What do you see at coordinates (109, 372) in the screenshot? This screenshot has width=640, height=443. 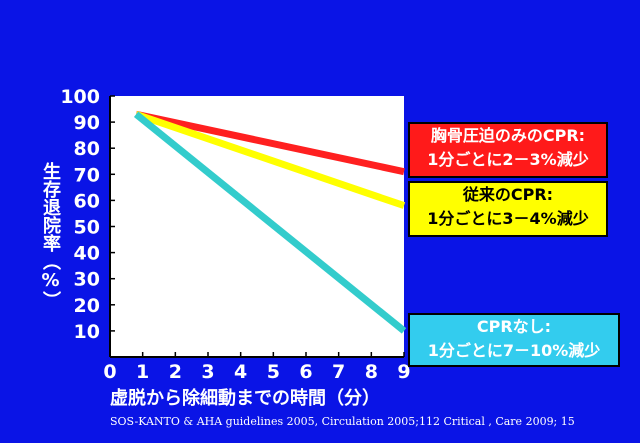 I see `x-tick-label: 0` at bounding box center [109, 372].